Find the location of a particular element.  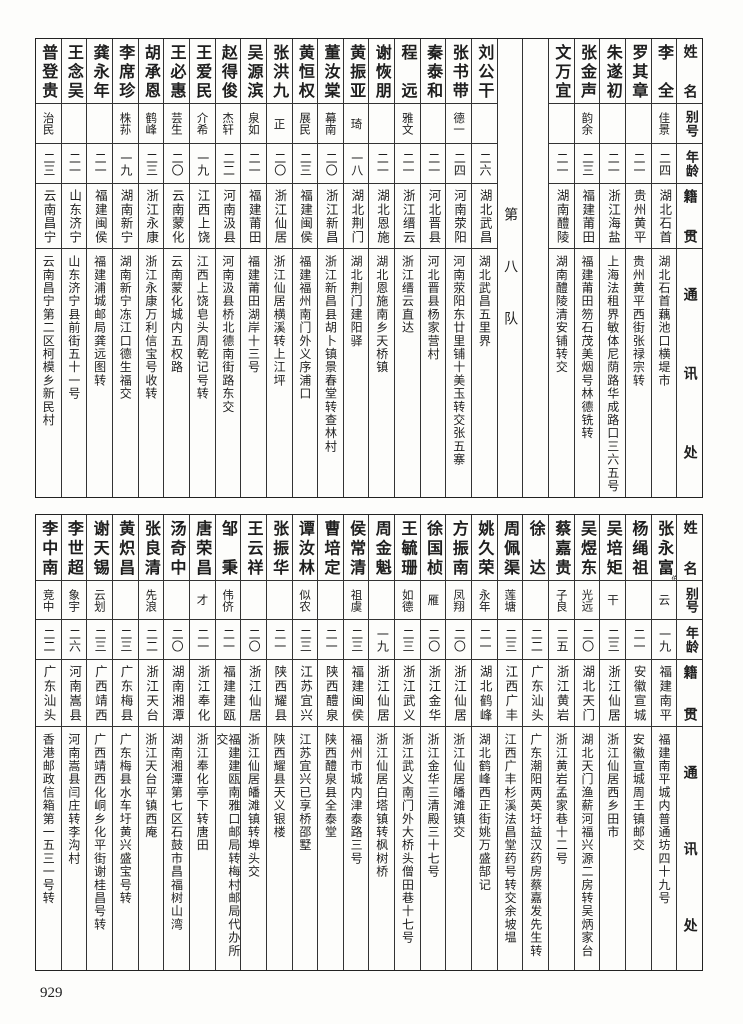

table-row: 龚永年 二一 福建闽侯 福建浦城邮局龚远图转 is located at coordinates (99, 268).